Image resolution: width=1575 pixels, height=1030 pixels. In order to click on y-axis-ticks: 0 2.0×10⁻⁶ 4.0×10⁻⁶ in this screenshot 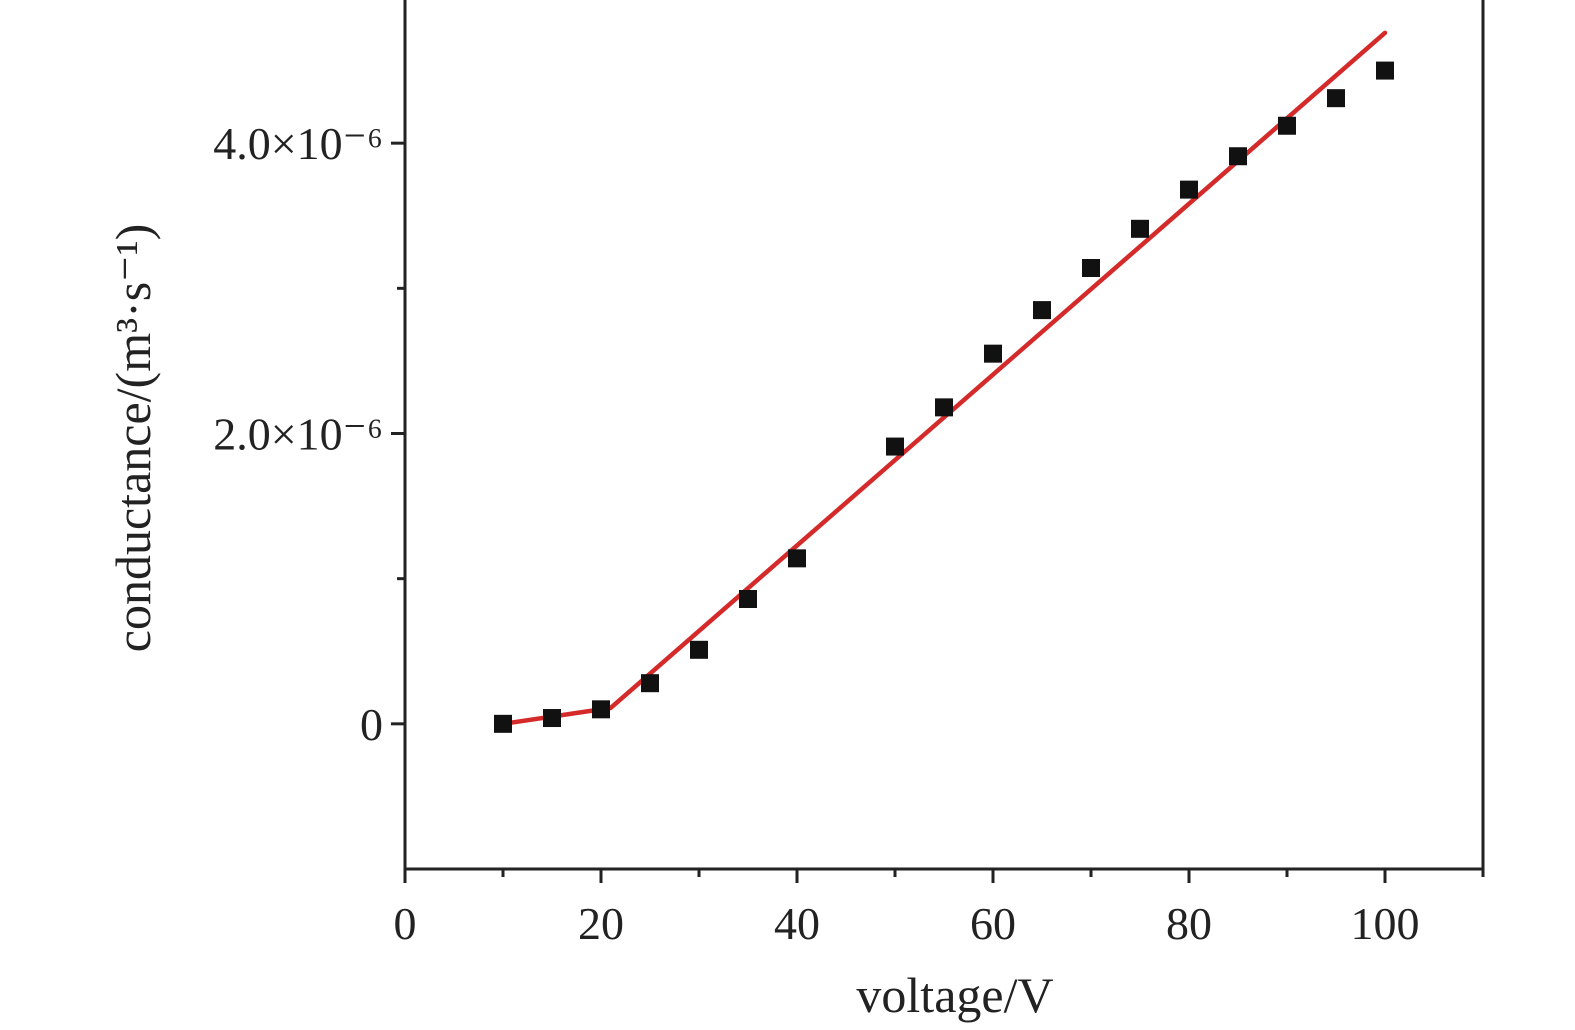, I will do `click(309, 434)`.